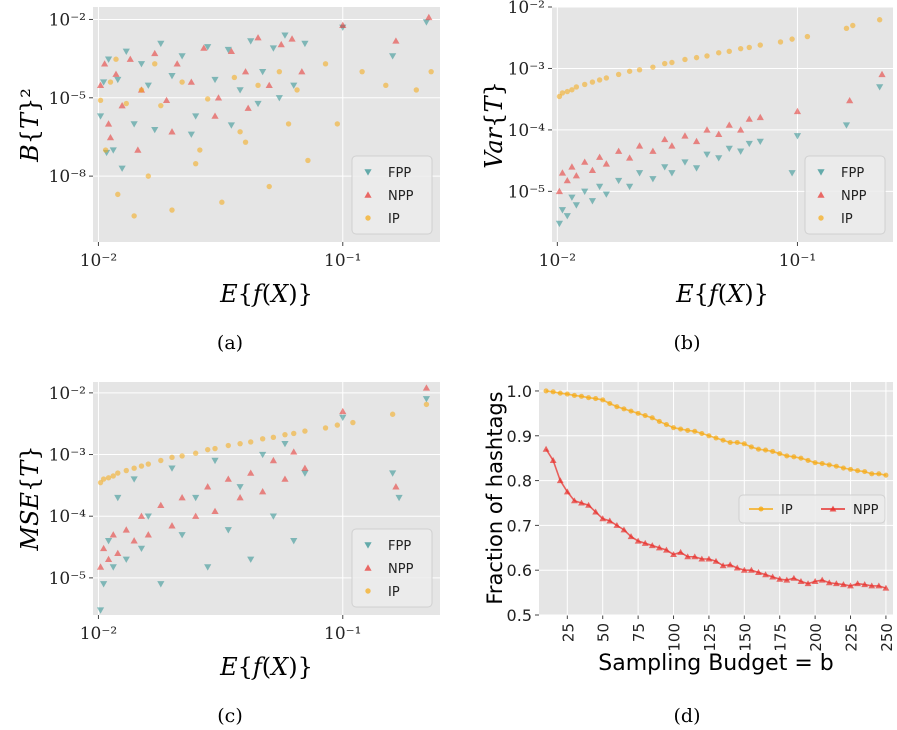 The width and height of the screenshot is (897, 730). What do you see at coordinates (494, 125) in the screenshot?
I see `y-axis-label: Var{T}` at bounding box center [494, 125].